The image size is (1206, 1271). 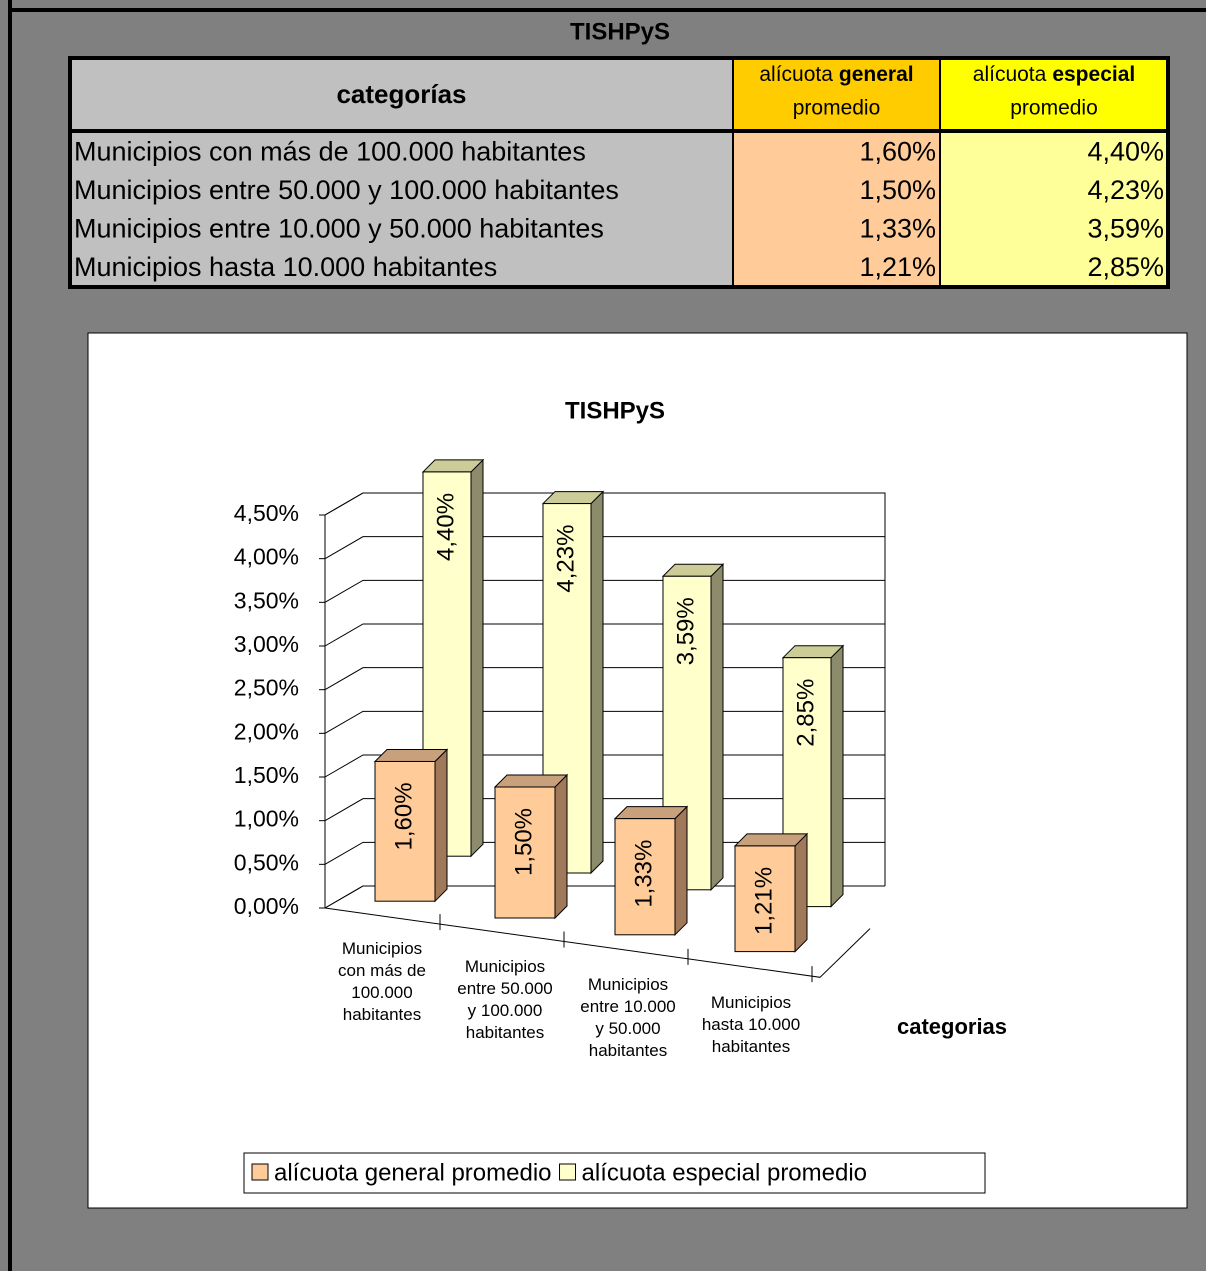 I want to click on cell-text: 4,40%, so click(x=1125, y=151).